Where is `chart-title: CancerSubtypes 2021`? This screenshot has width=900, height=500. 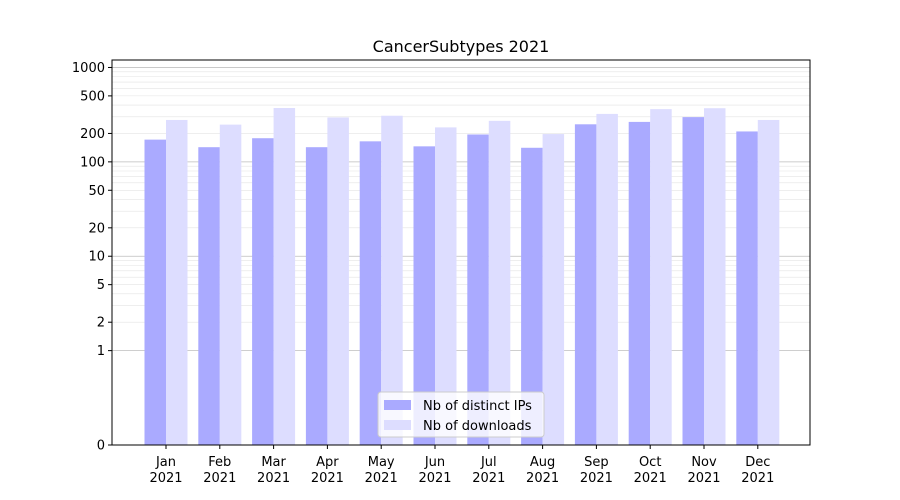
chart-title: CancerSubtypes 2021 is located at coordinates (461, 46).